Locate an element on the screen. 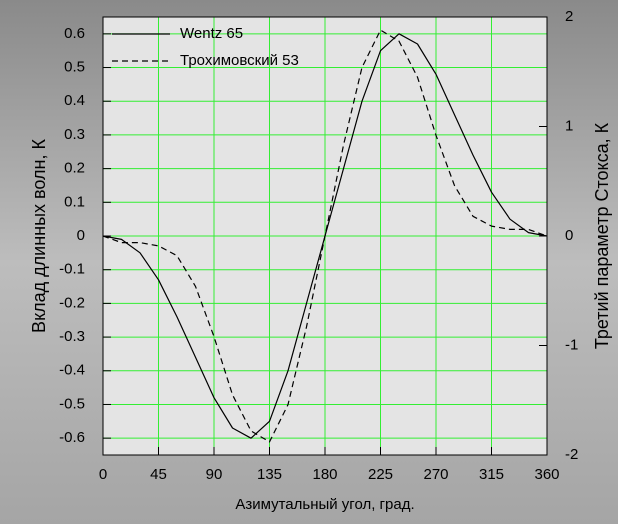 This screenshot has height=524, width=618. y2-axis-title: Третий параметр Стокса, К is located at coordinates (602, 235).